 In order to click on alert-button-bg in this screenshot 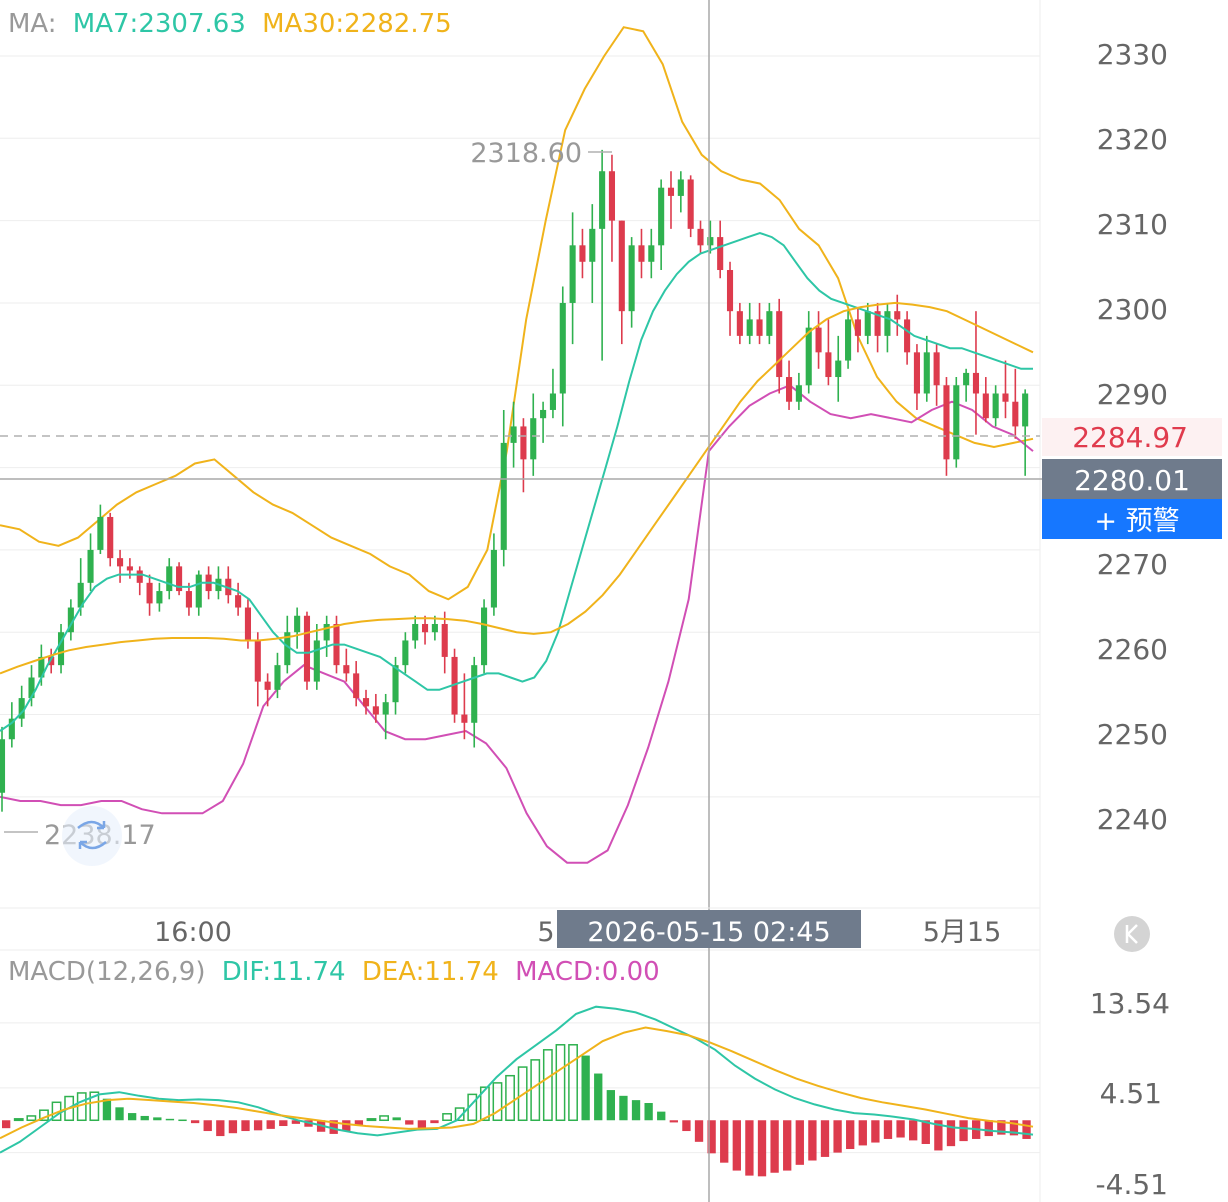, I will do `click(1132, 519)`.